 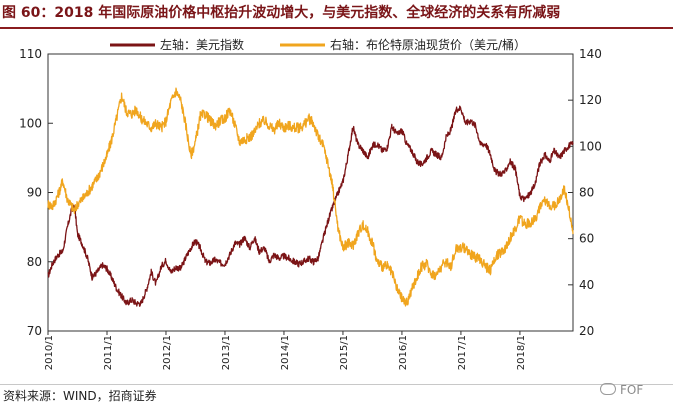 I want to click on right-tick-label: 120, so click(x=590, y=100).